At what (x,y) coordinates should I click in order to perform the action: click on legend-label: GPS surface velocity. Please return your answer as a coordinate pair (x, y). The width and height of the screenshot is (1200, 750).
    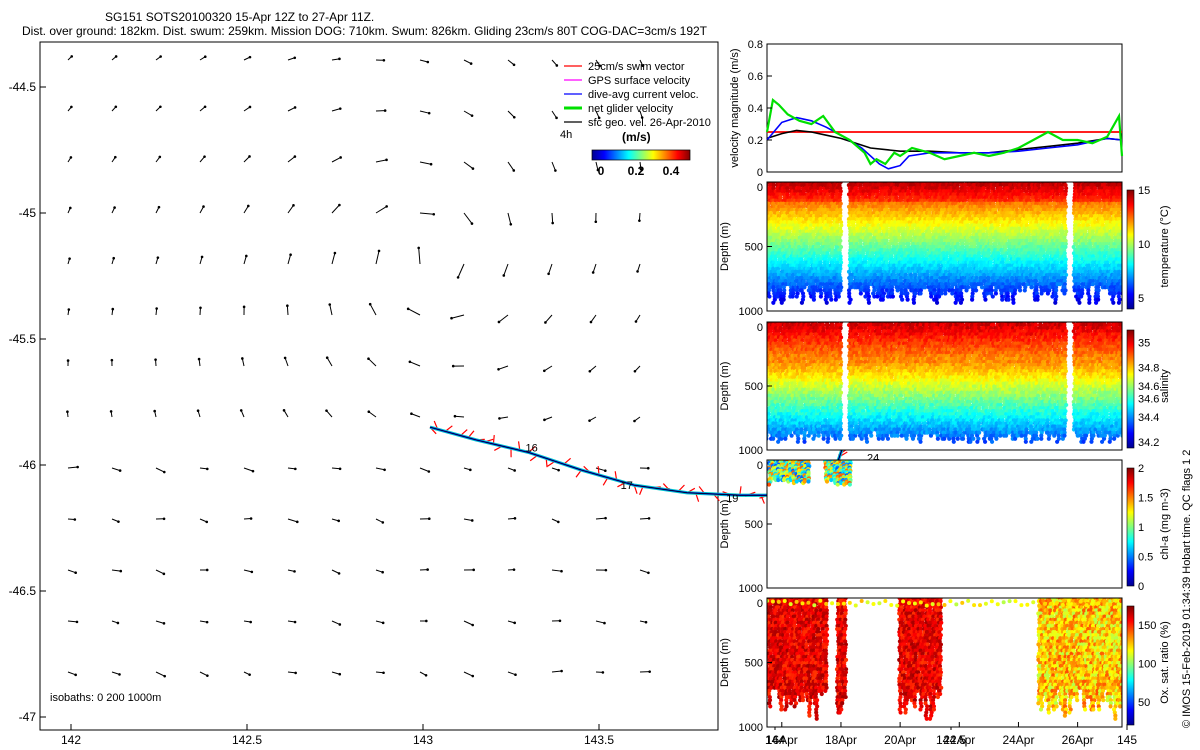
    Looking at the image, I should click on (639, 81).